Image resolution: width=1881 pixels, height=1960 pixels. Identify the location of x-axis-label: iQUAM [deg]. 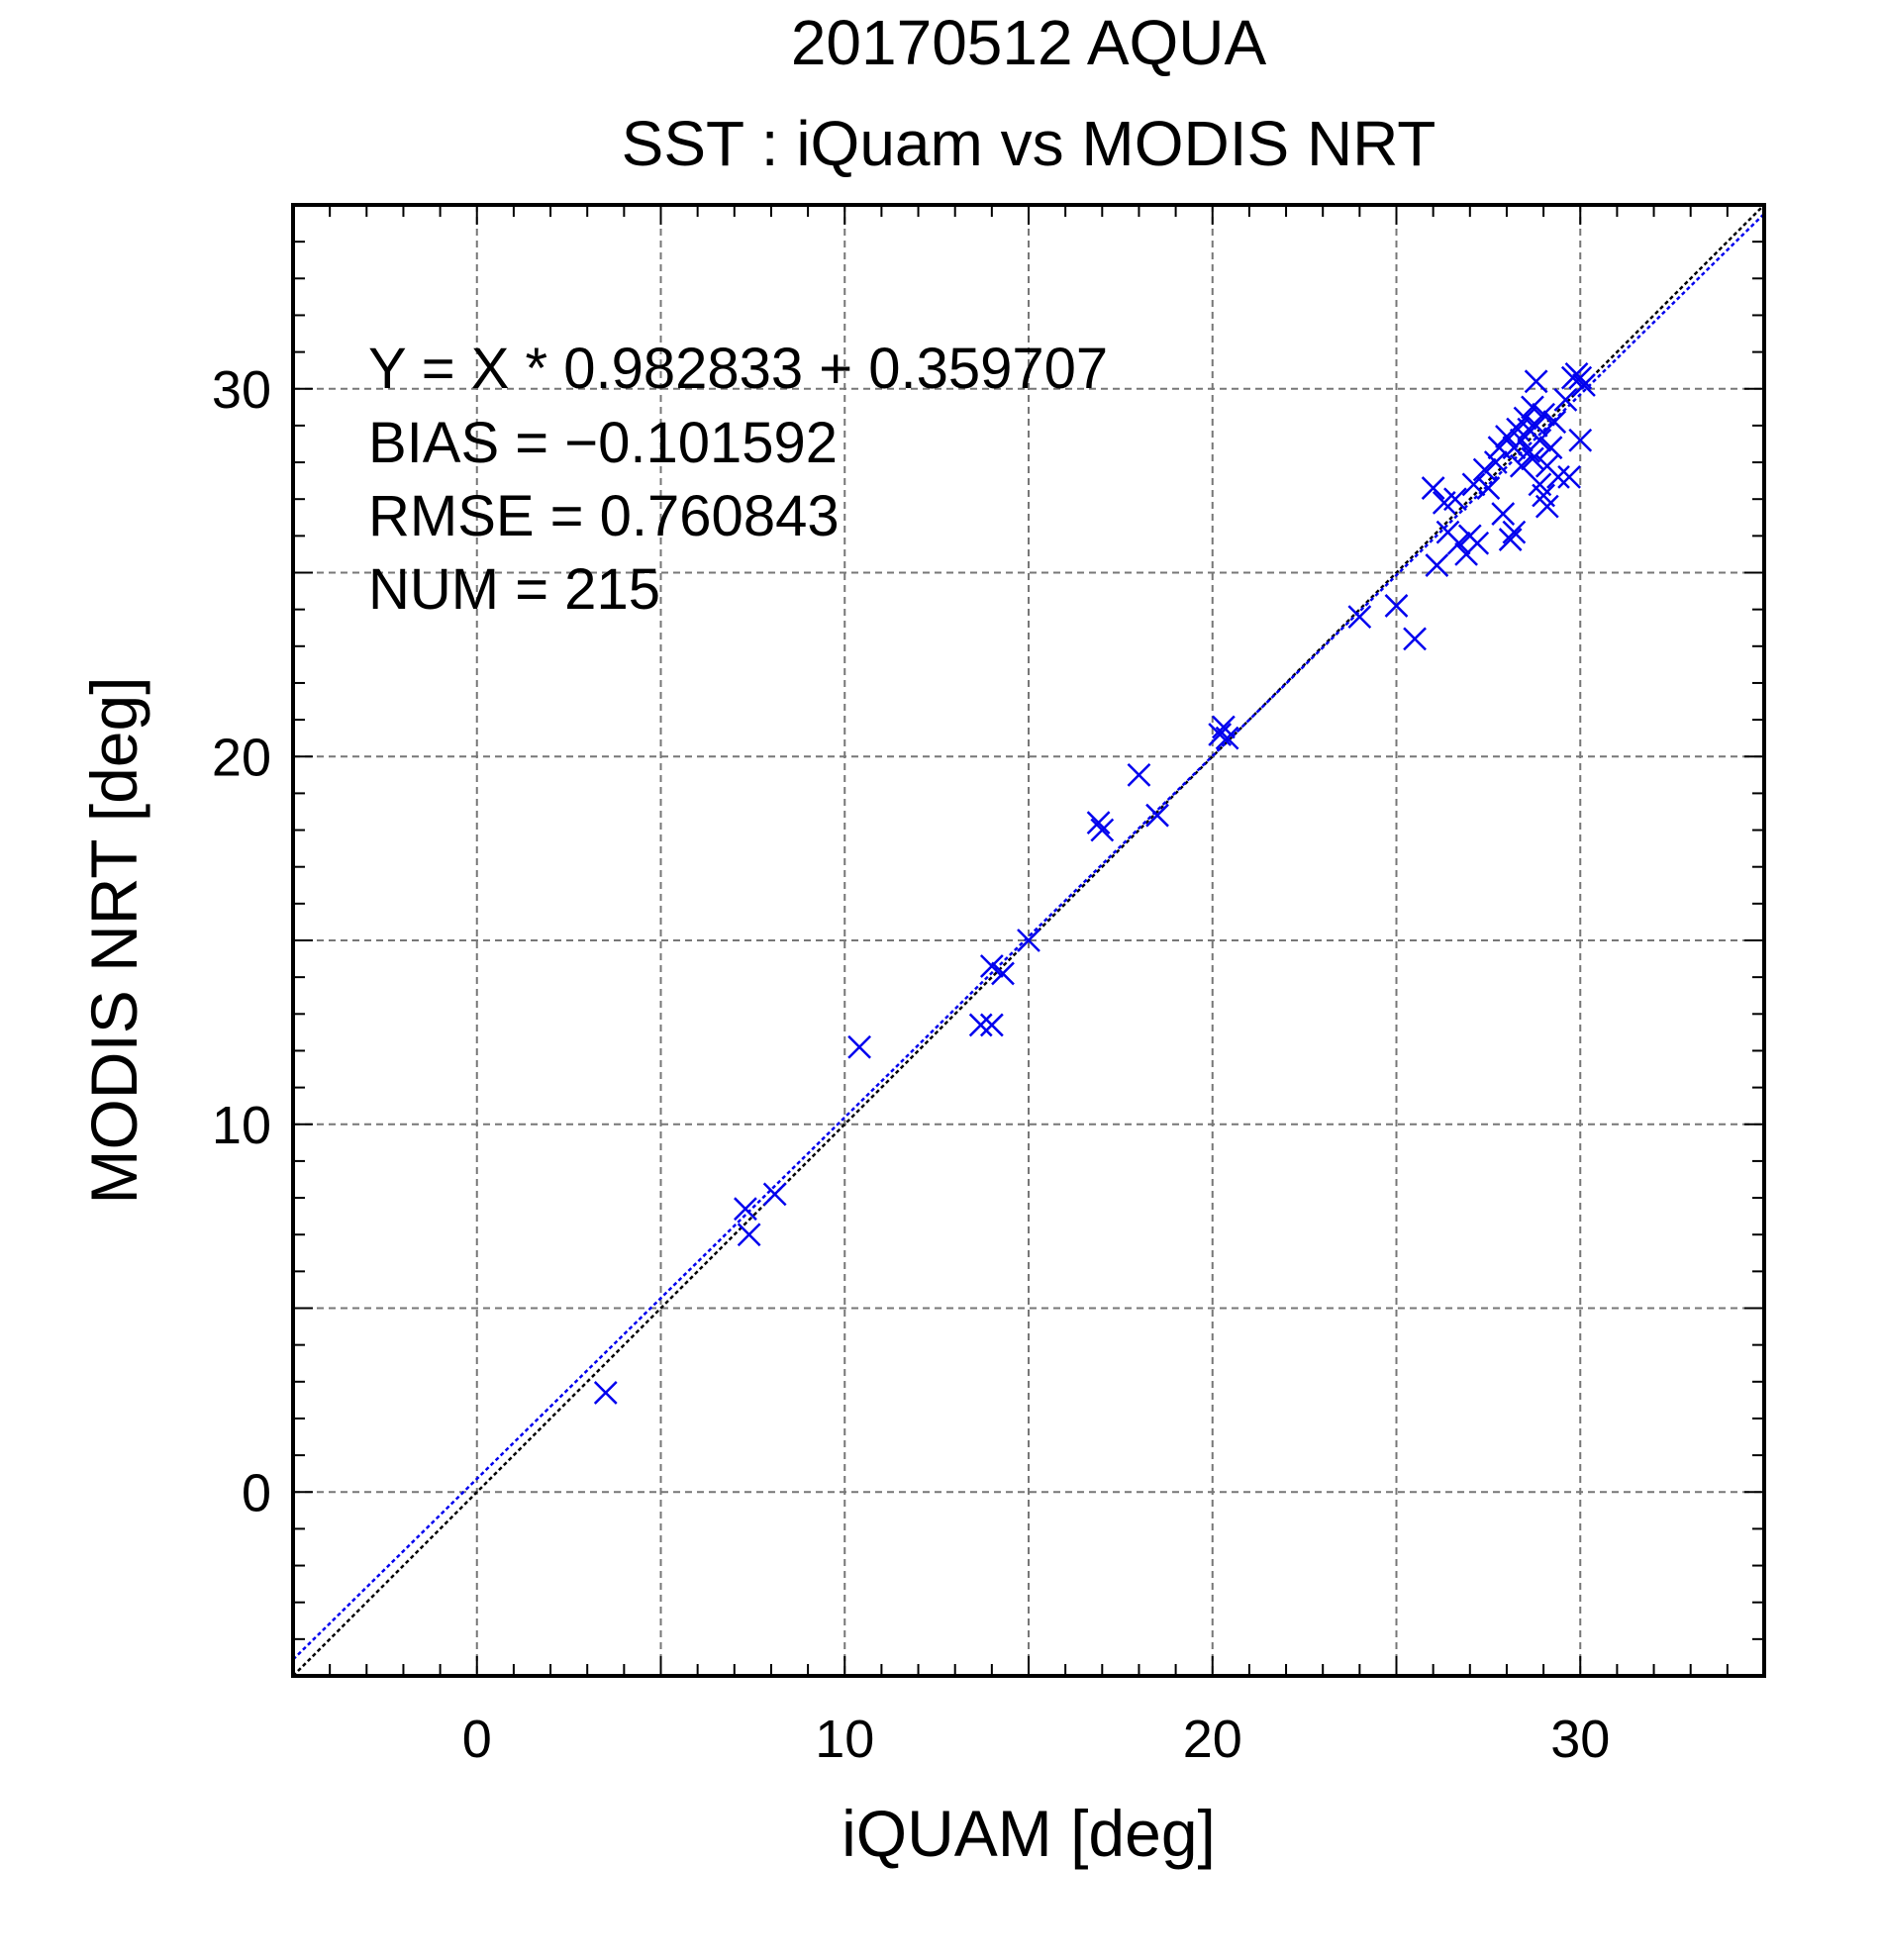
(1029, 1833).